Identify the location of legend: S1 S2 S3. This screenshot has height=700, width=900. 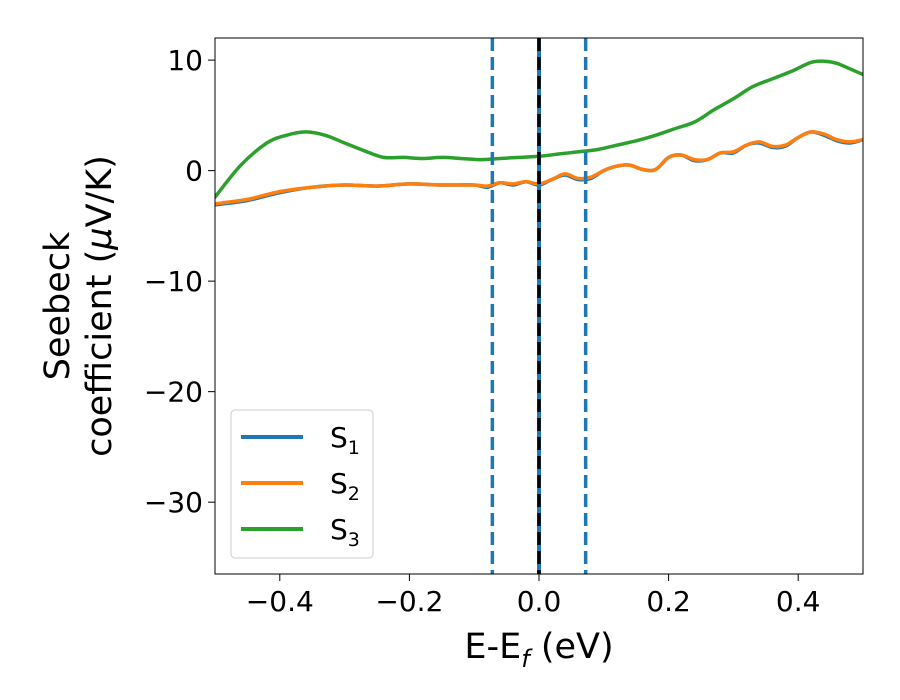
(302, 484).